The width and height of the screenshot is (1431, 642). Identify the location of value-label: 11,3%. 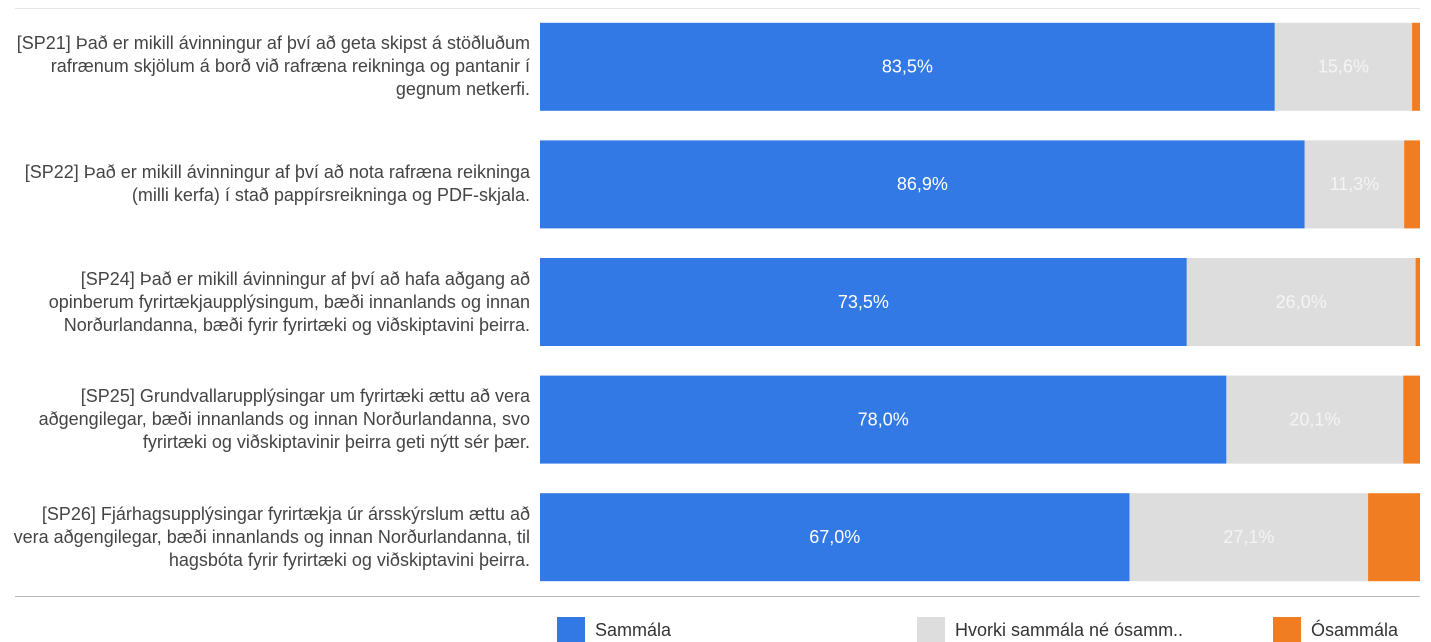
(1355, 184).